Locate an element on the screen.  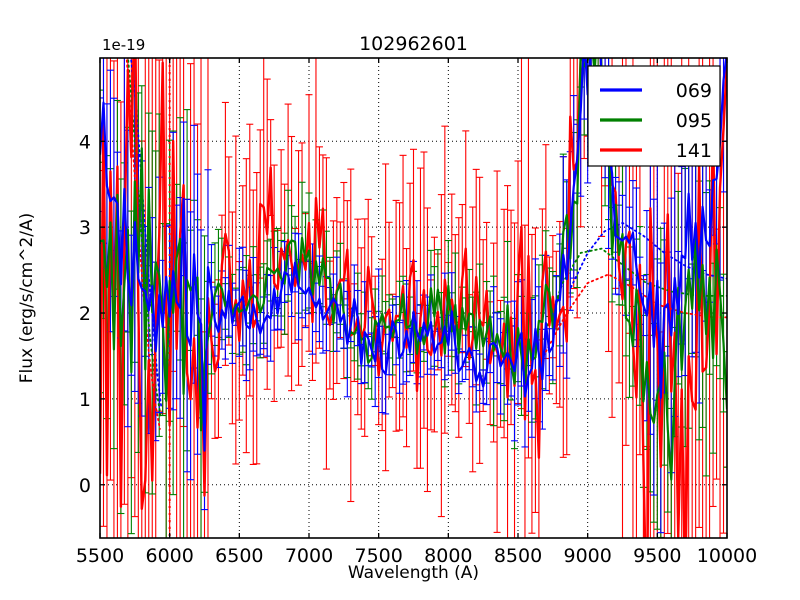
plot-title: 102962601 is located at coordinates (413, 44).